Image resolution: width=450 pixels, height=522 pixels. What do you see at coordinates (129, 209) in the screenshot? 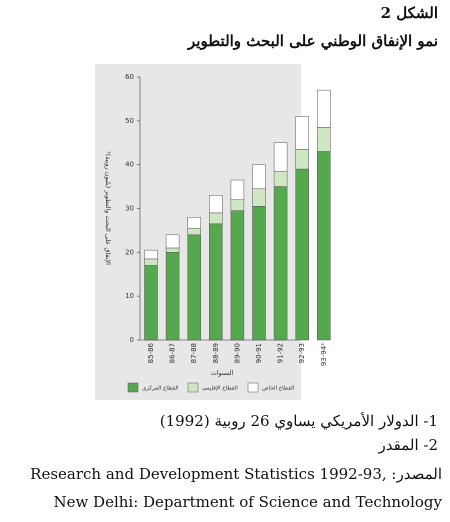
I see `y-tick-label: 30` at bounding box center [129, 209].